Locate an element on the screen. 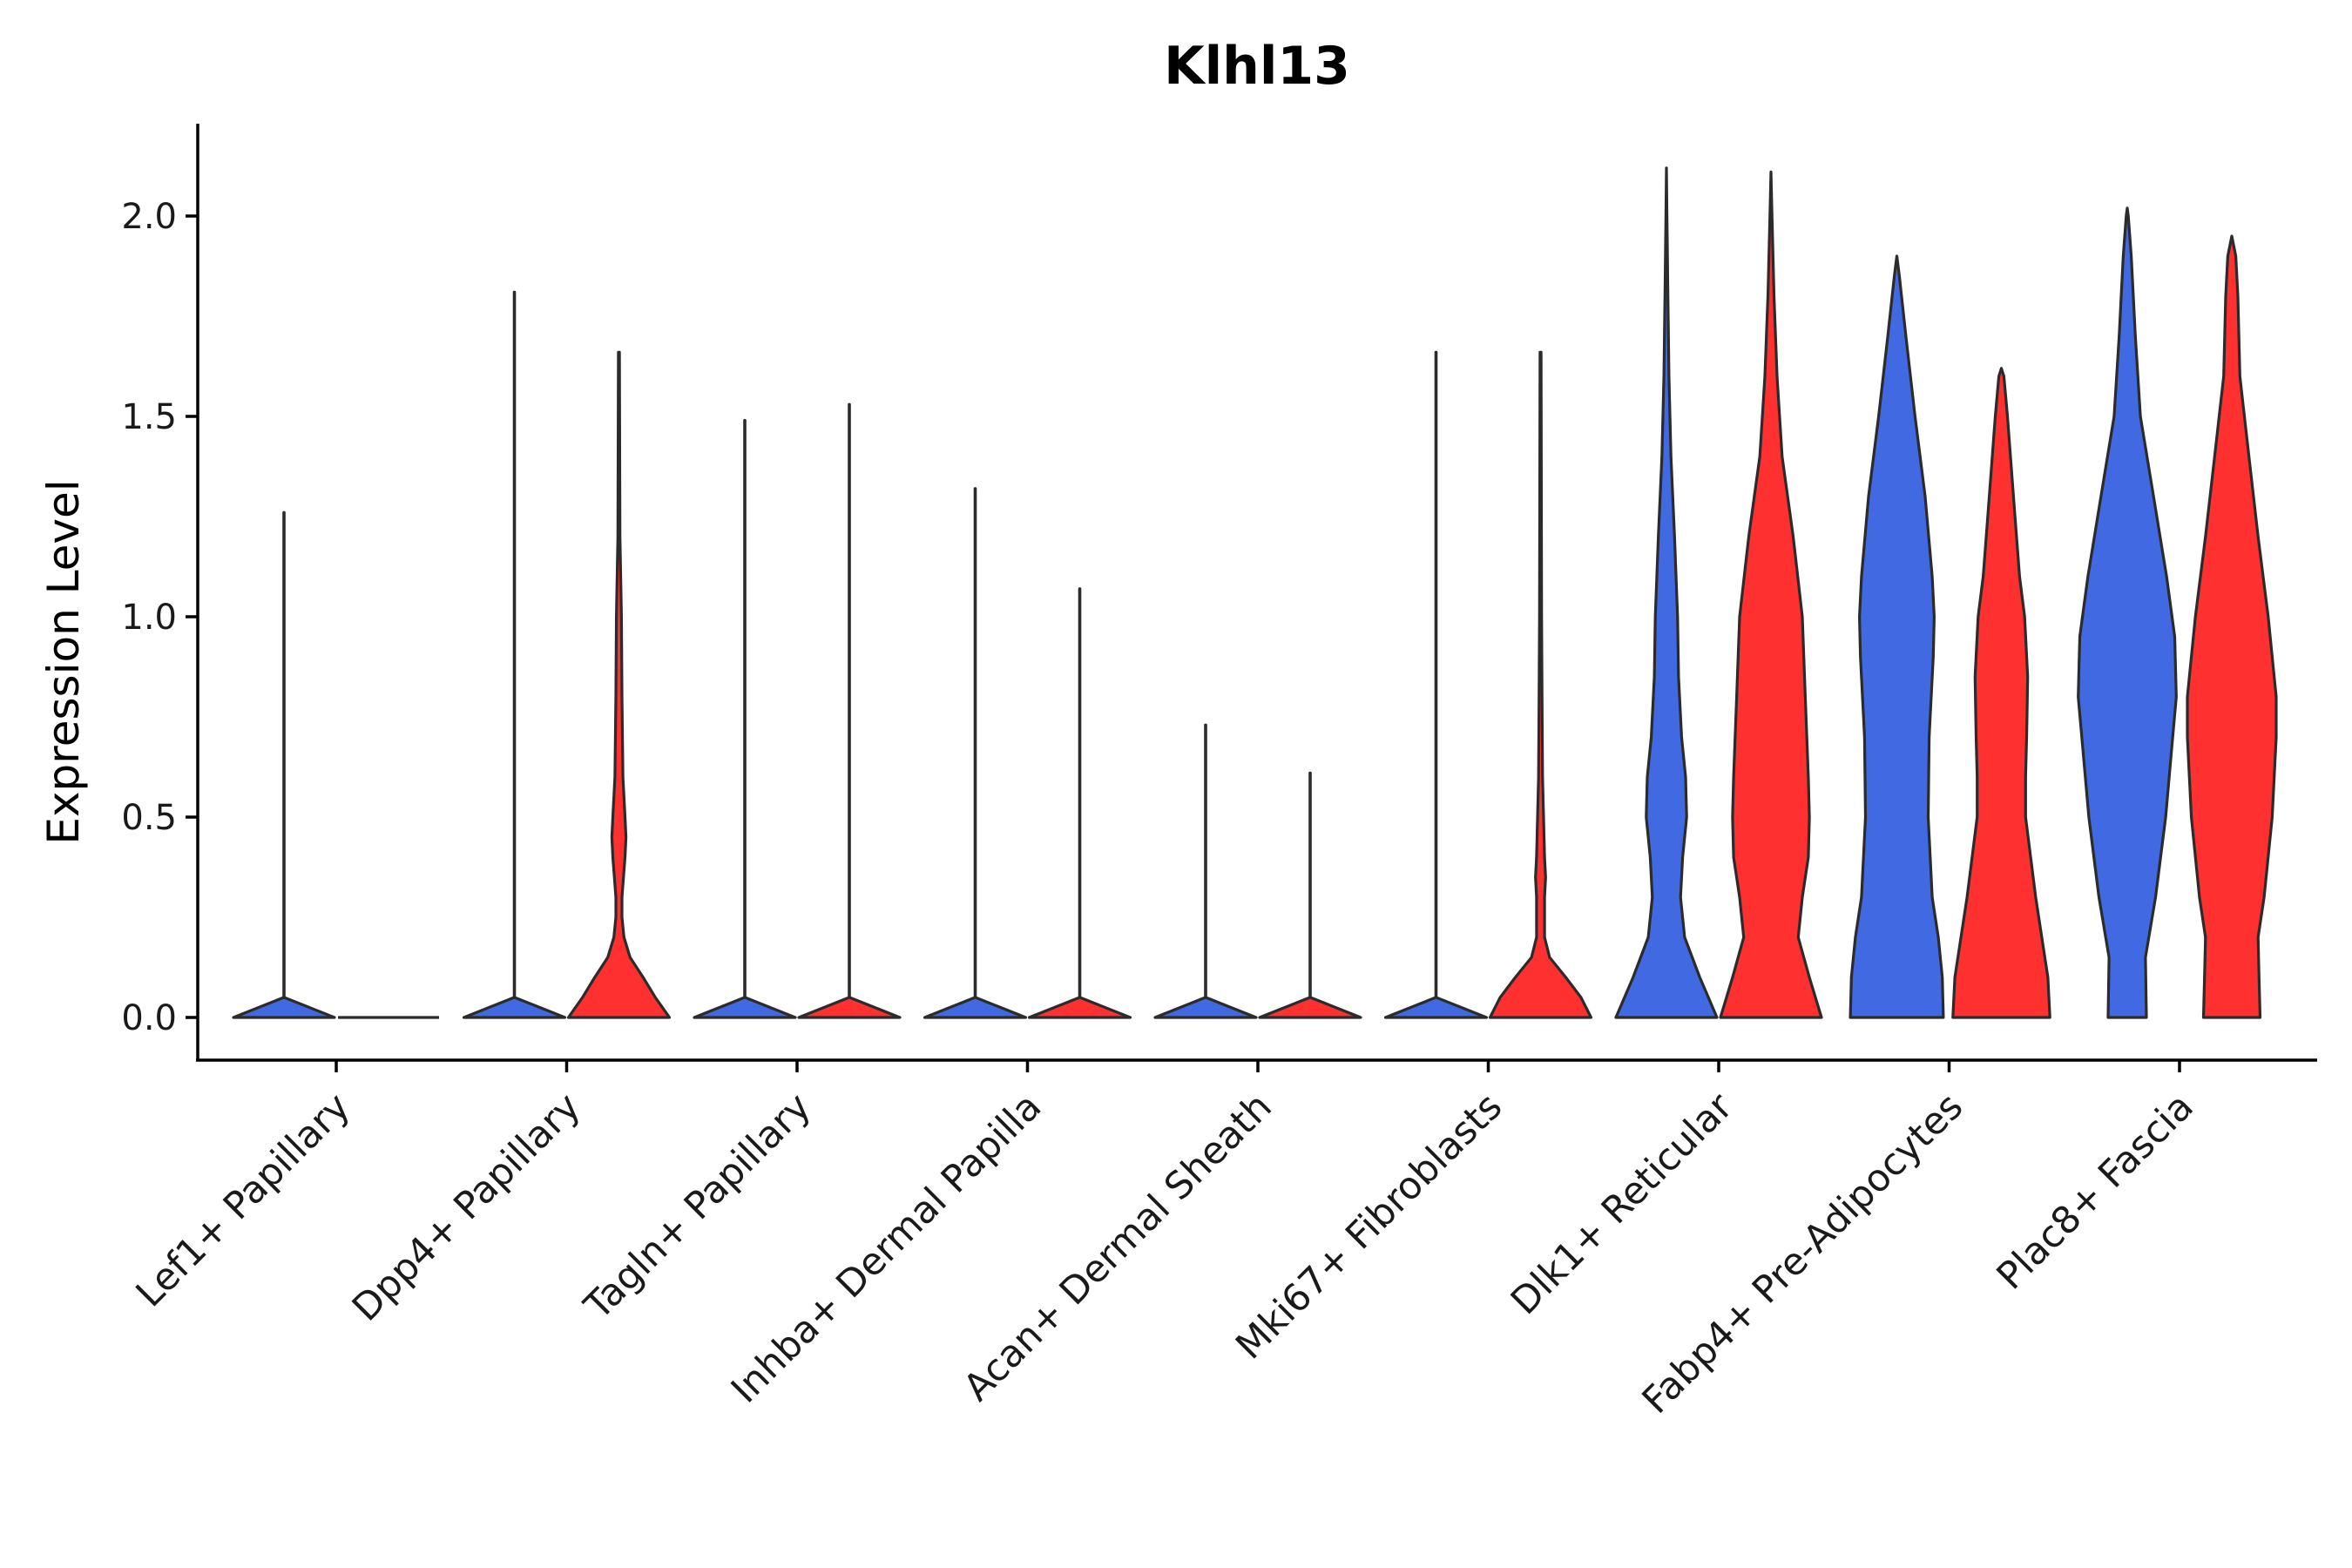 The image size is (2352, 1568). x-tick-label: Dlk1+ Reticular is located at coordinates (1622, 1204).